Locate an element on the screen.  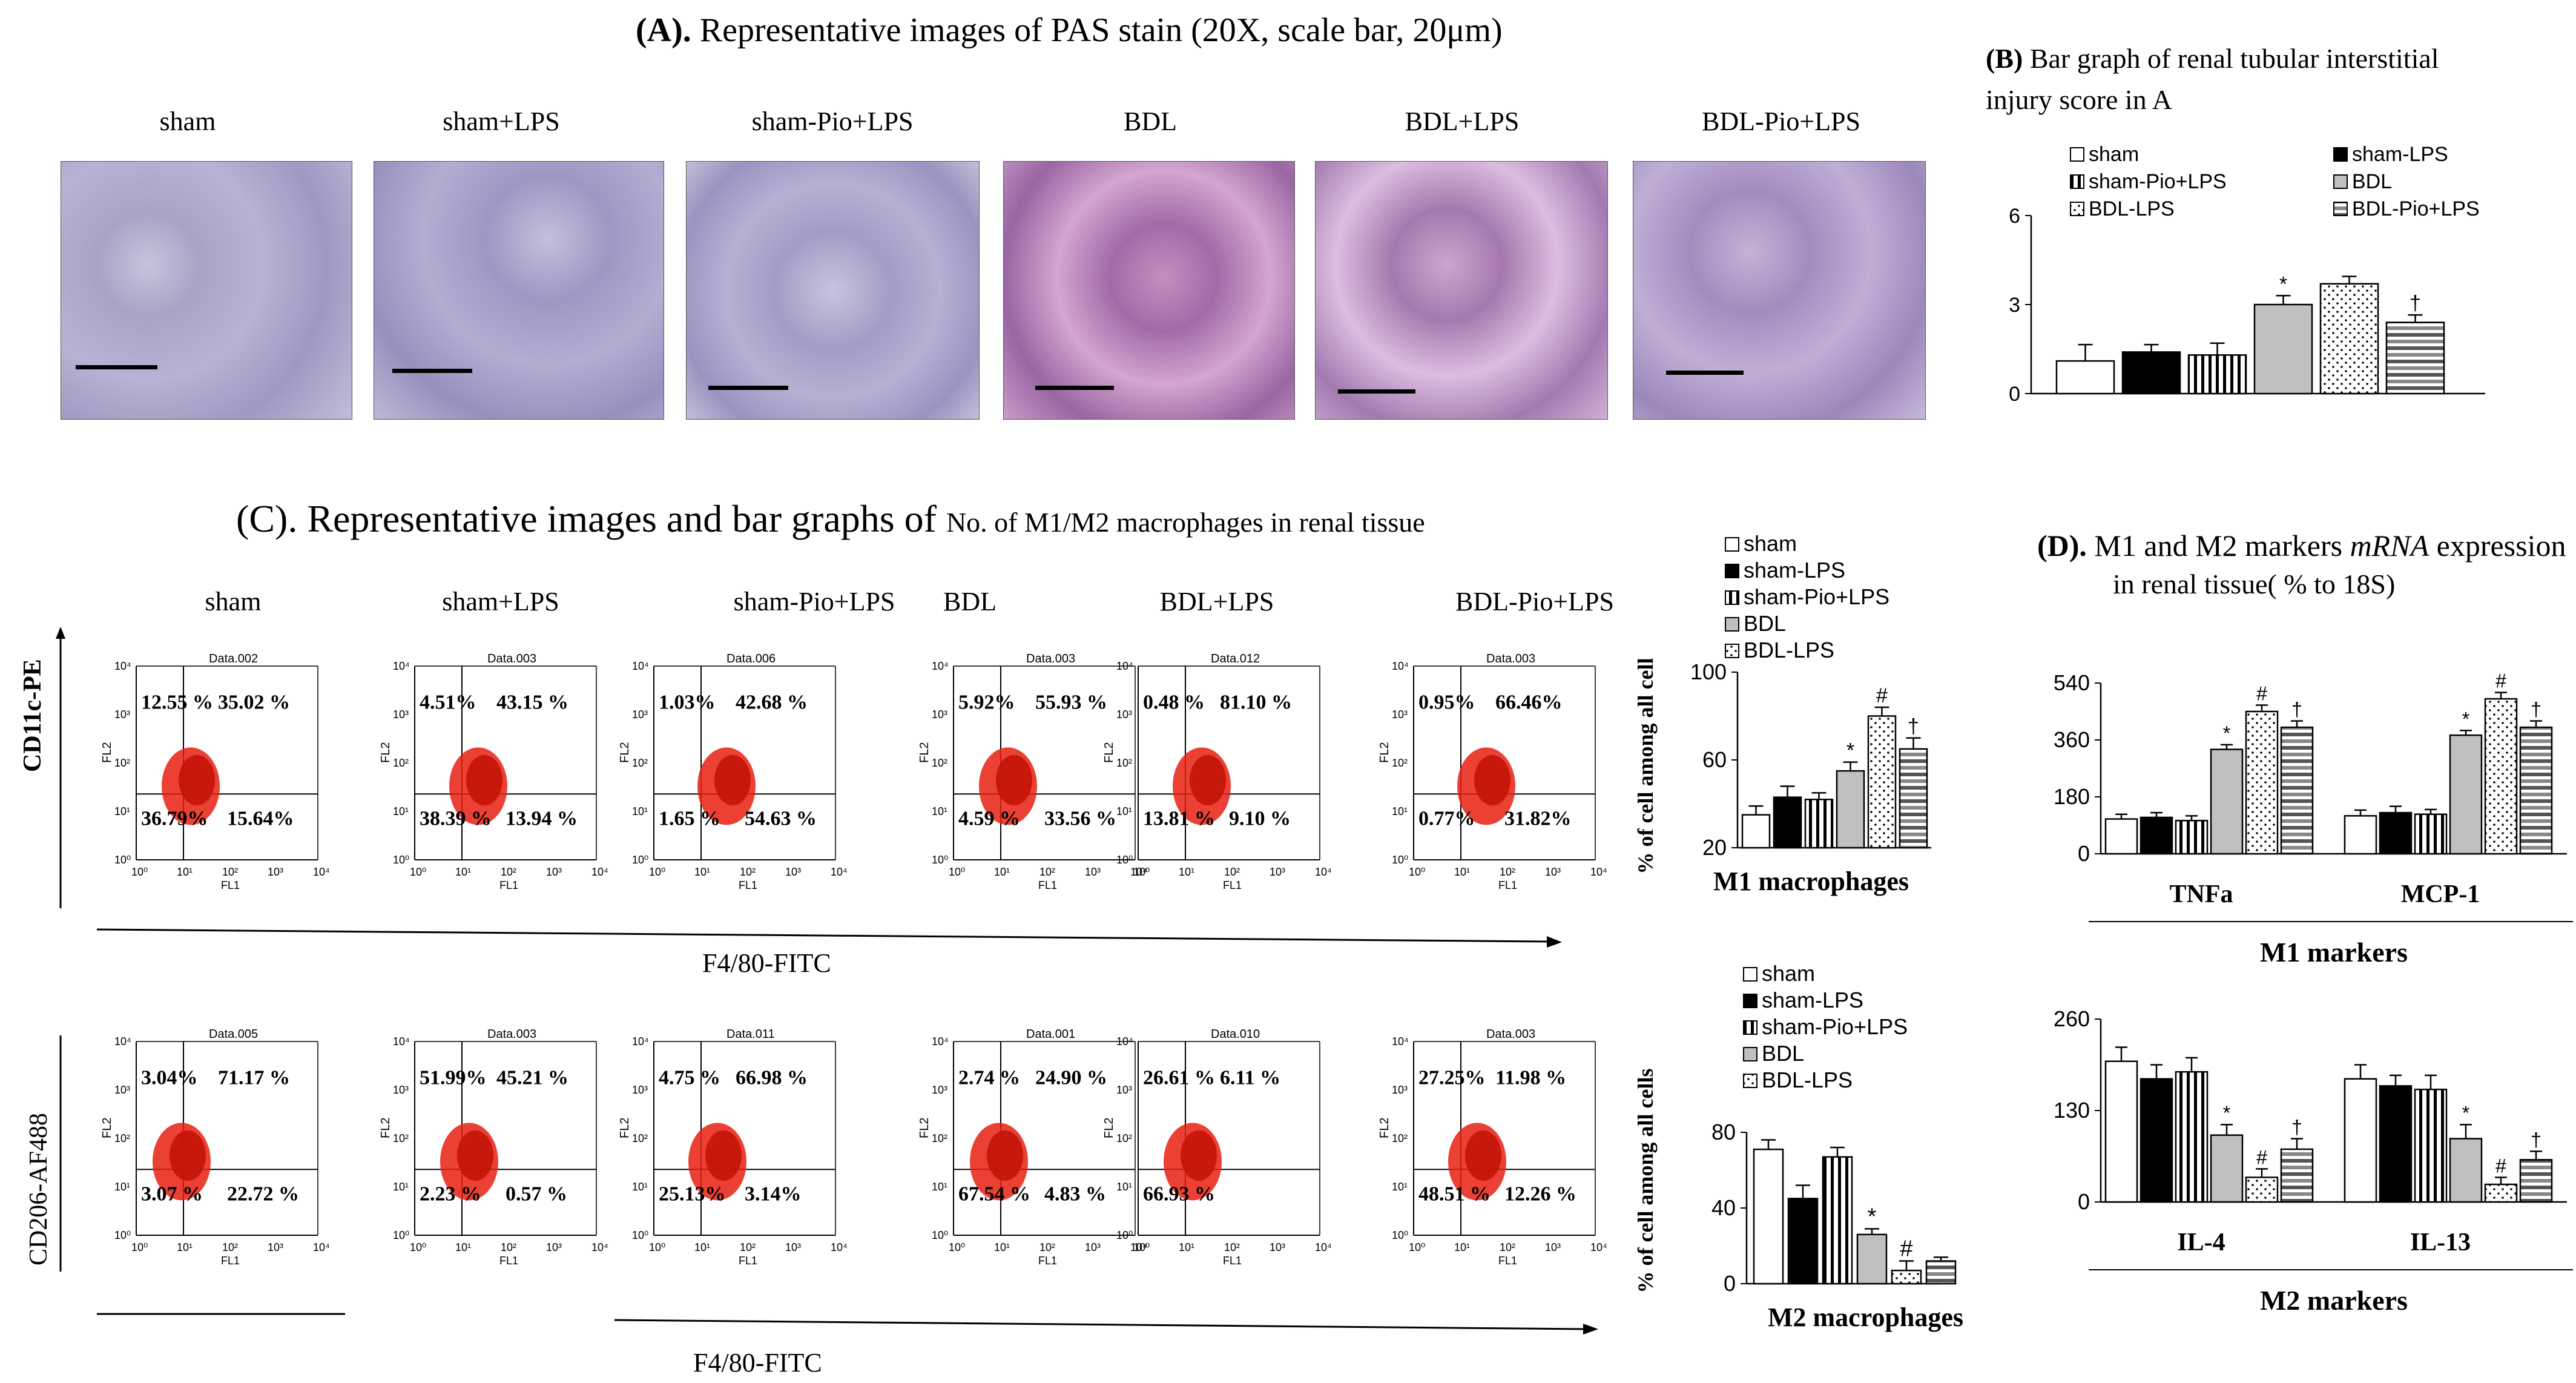
grouped-y-tick-label: 0 is located at coordinates (2084, 1201).